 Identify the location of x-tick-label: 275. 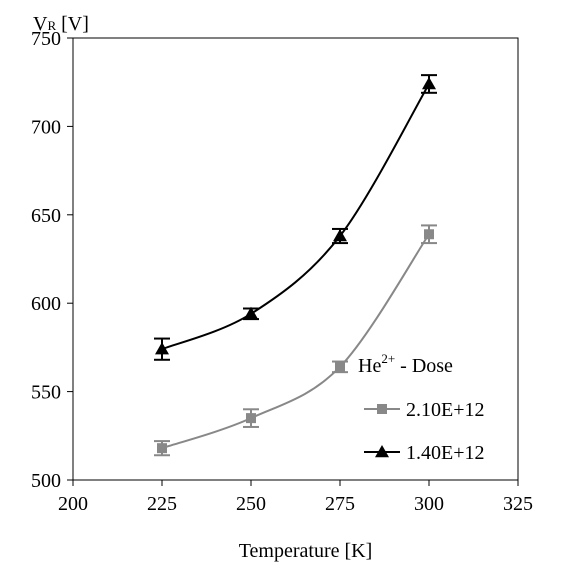
(340, 504).